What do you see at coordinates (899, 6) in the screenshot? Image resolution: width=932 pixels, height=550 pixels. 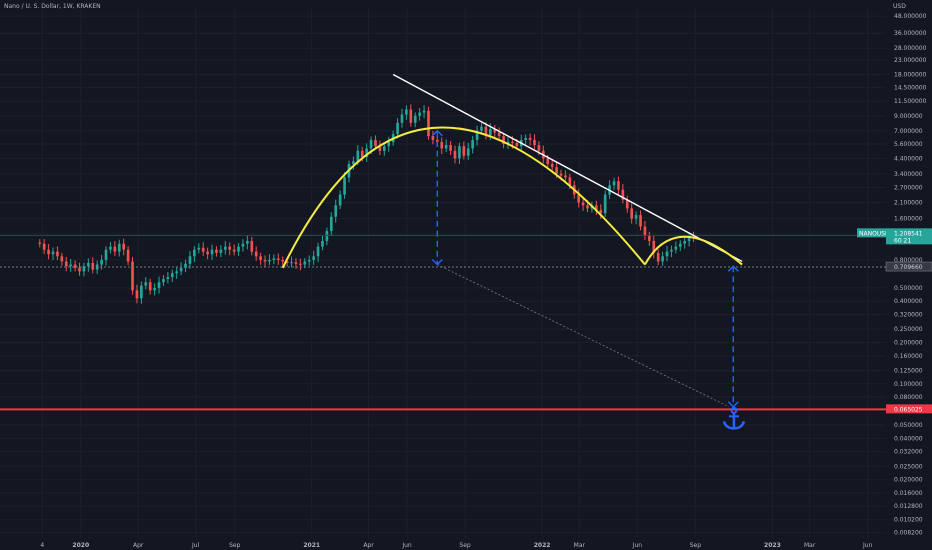 I see `price-scale-currency: USD` at bounding box center [899, 6].